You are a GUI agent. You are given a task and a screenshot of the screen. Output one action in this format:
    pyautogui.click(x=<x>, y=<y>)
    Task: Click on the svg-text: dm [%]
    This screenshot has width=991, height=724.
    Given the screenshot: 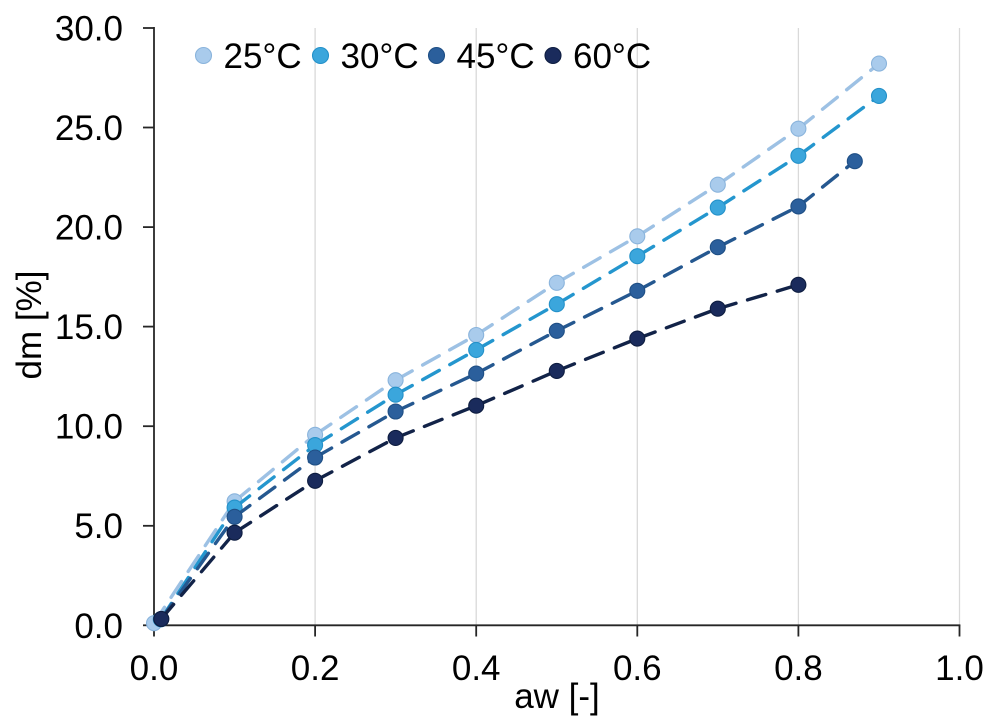 What is the action you would take?
    pyautogui.click(x=29, y=325)
    